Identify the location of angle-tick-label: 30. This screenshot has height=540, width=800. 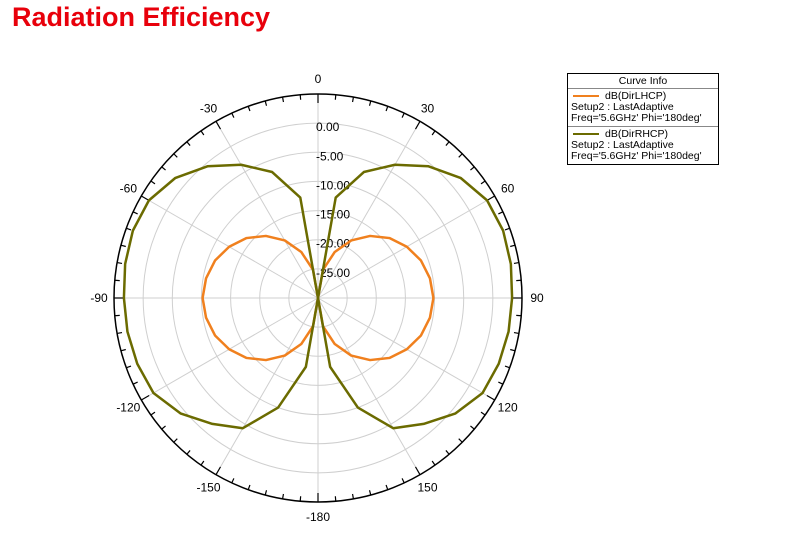
(428, 108).